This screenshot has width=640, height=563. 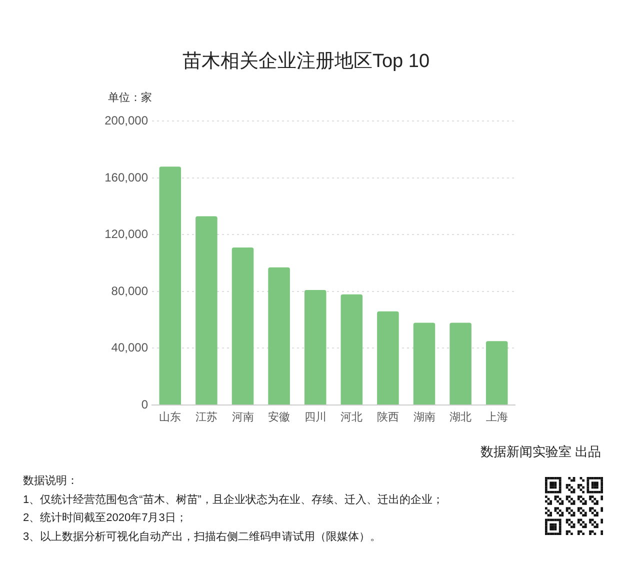 What do you see at coordinates (126, 177) in the screenshot?
I see `y-tick-label: 160,000` at bounding box center [126, 177].